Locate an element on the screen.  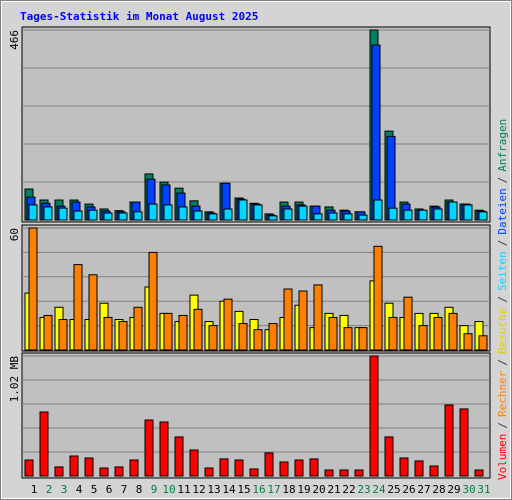
x-tick-label: 31 is located at coordinates (483, 489).